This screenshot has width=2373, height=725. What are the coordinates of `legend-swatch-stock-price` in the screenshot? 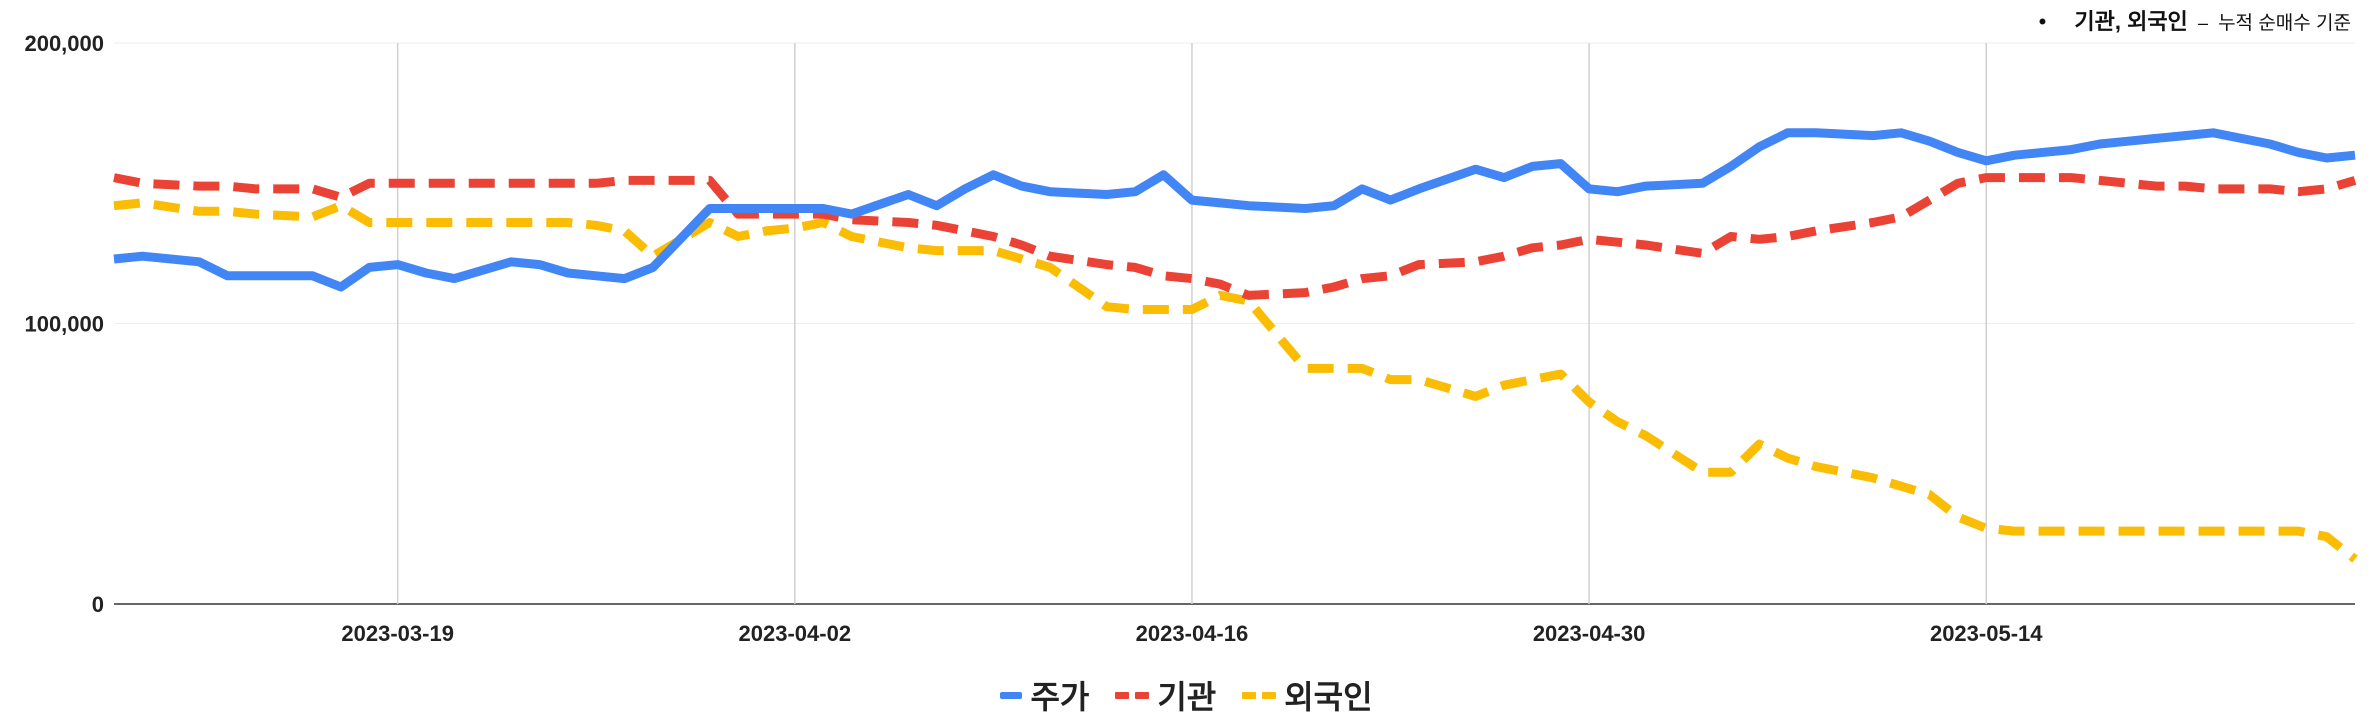 It's located at (1011, 695).